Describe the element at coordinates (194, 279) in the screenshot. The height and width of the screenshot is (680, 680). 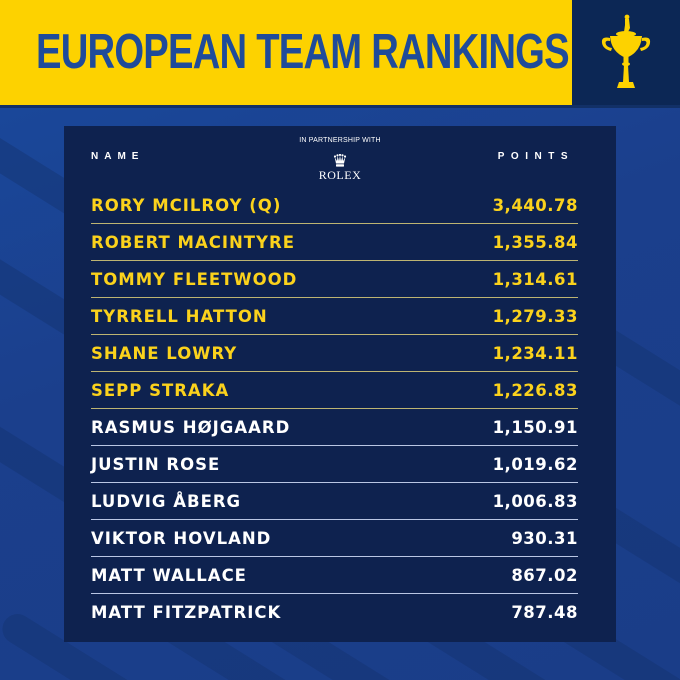
I see `player-name: TOMMY FLEETWOOD` at that location.